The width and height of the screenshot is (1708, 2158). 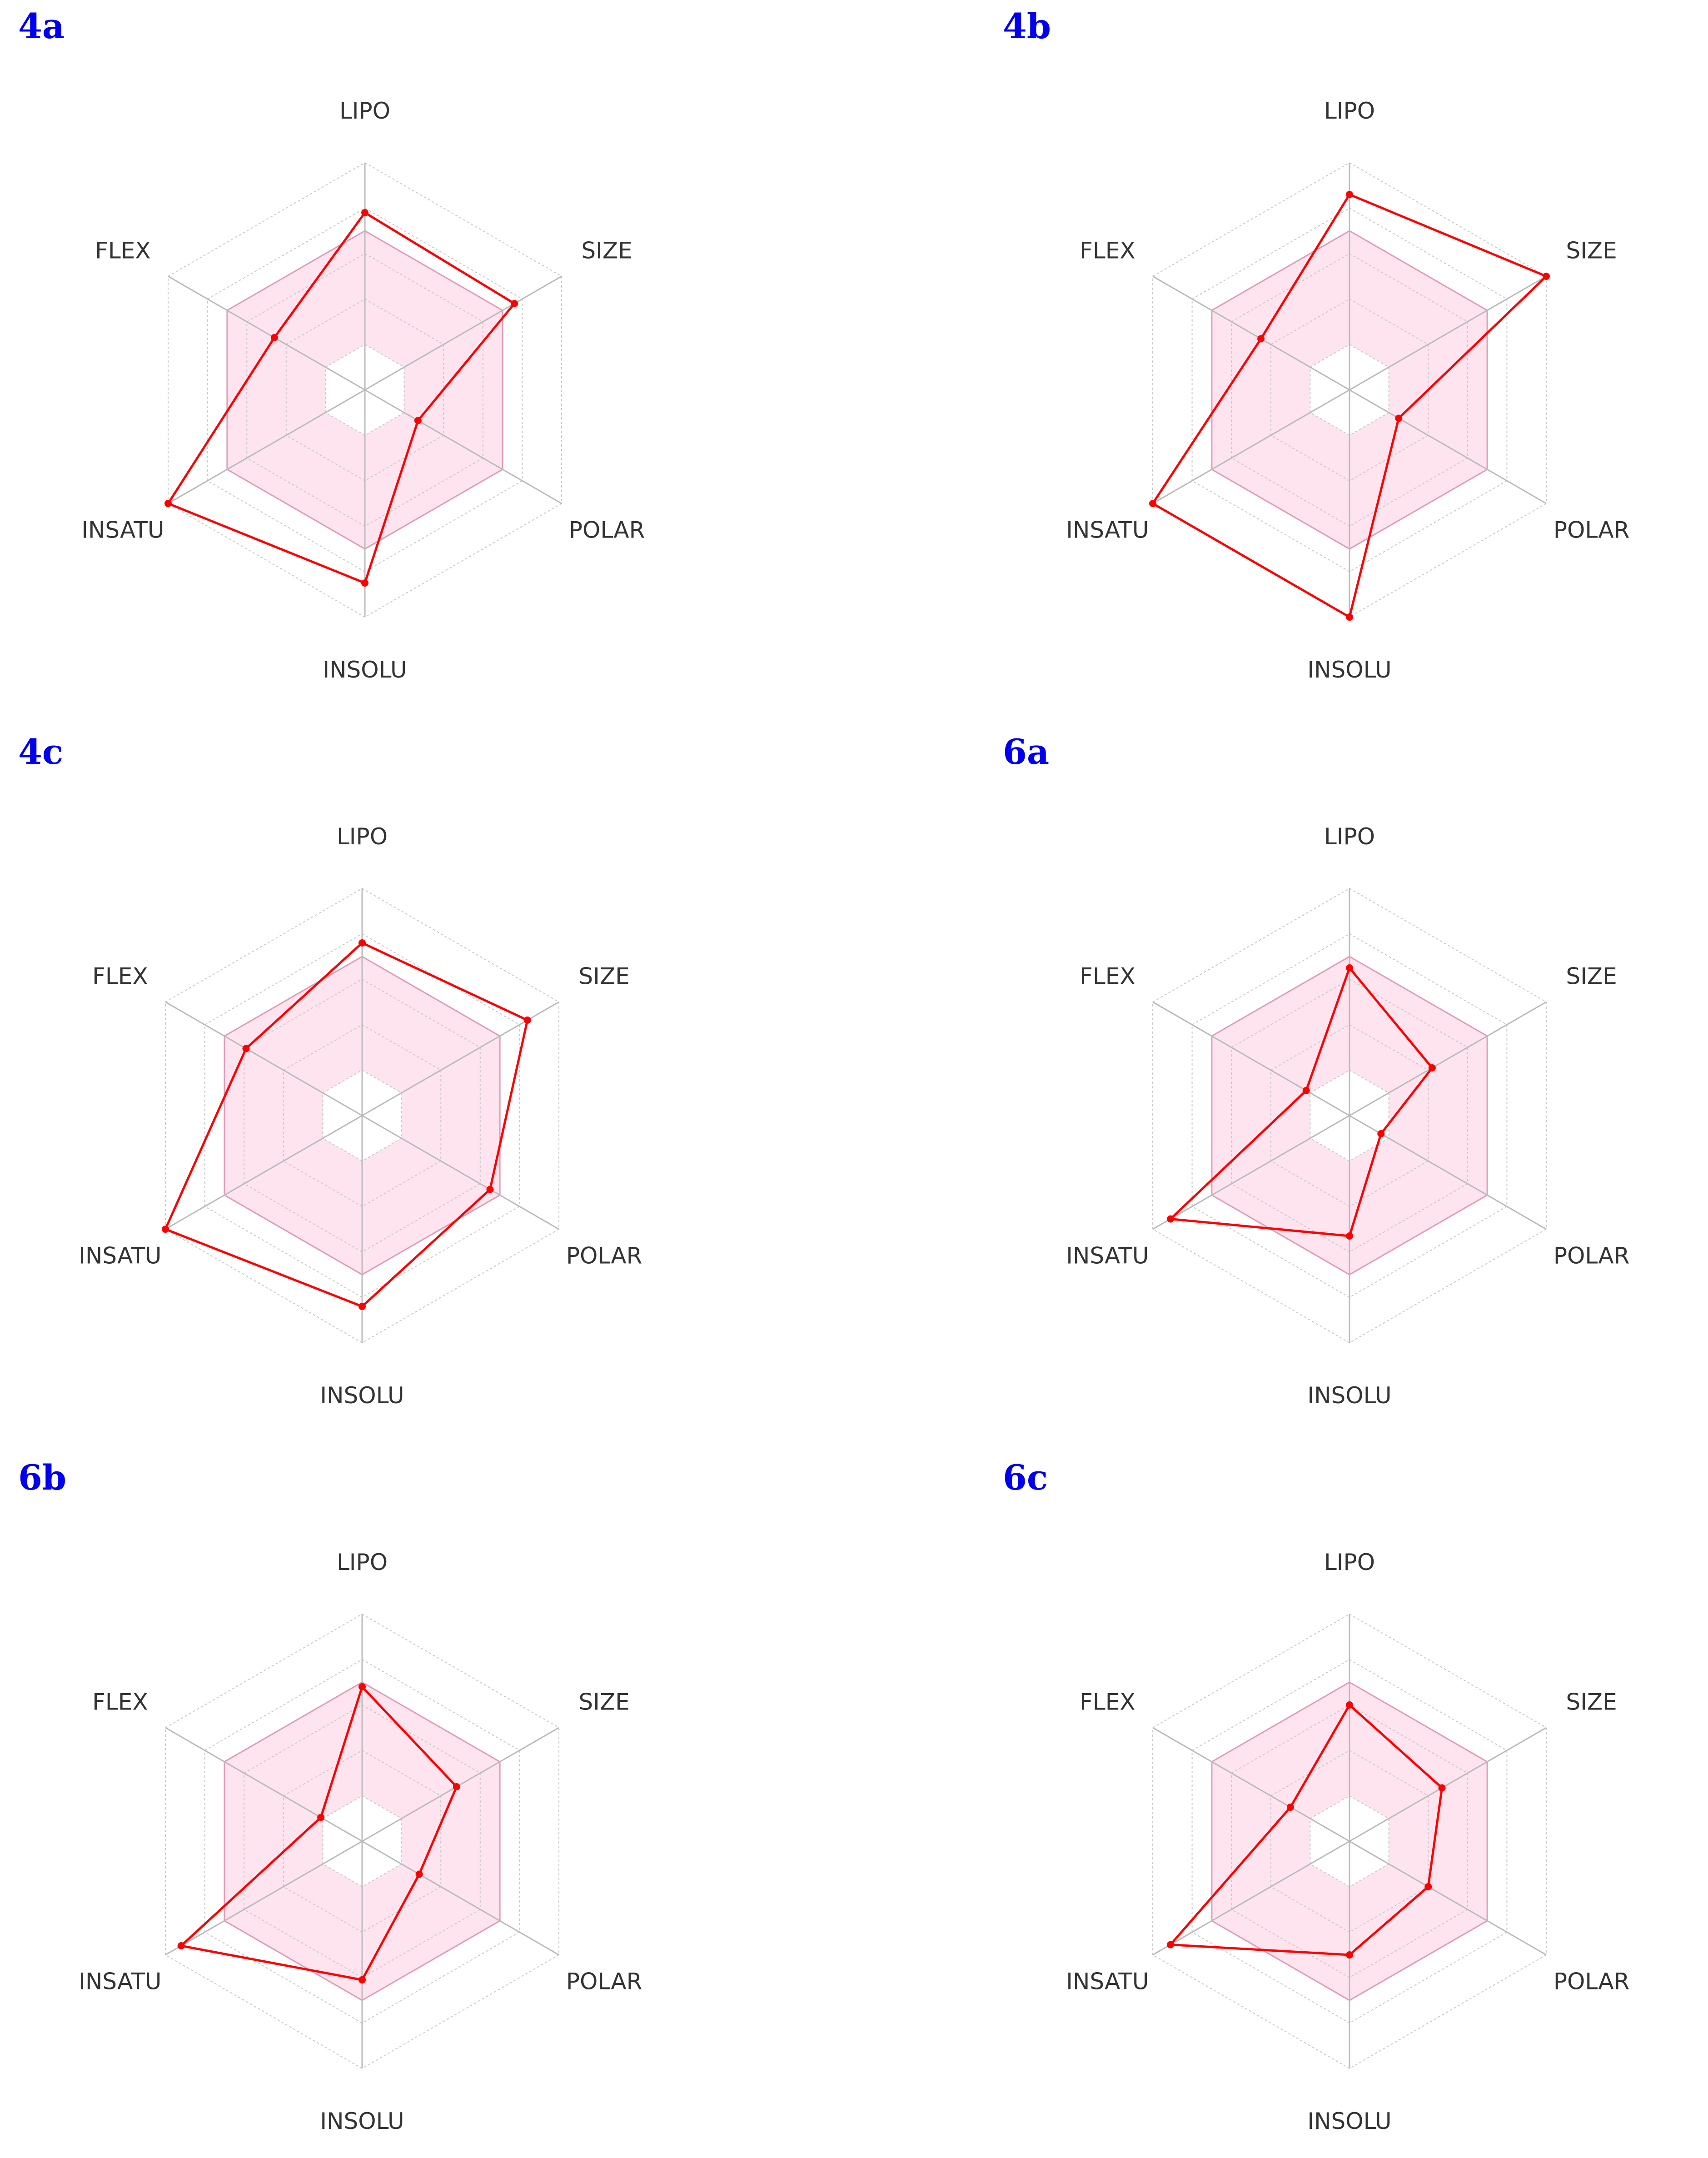 I want to click on radar-panel-4b: 4b LIPO SIZE POLAR INSOLU INSATU FLEX, so click(x=1316, y=345).